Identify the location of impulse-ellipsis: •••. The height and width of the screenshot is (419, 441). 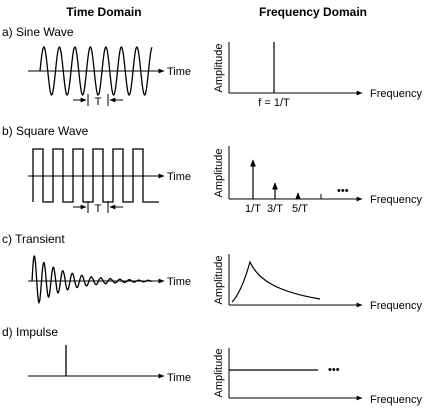
(334, 370).